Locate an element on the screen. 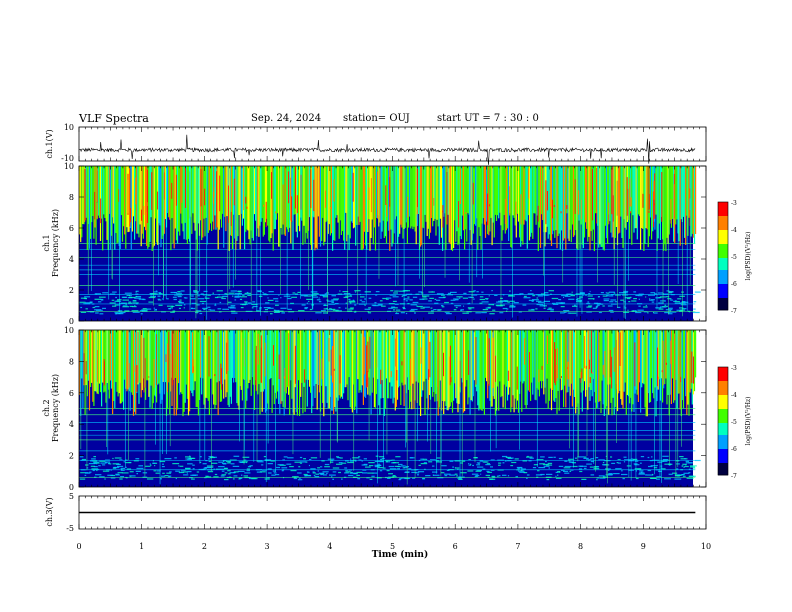  ch1-waveform-line is located at coordinates (387, 149).